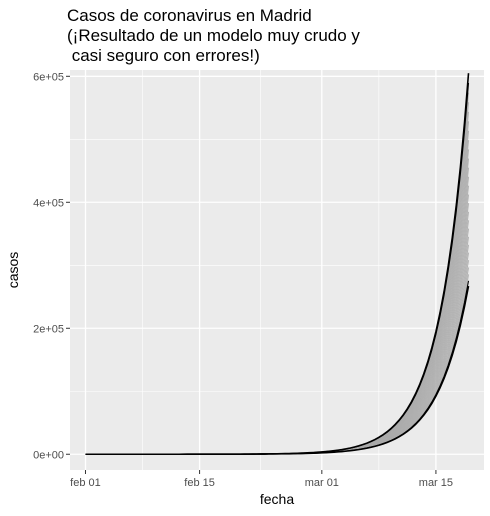 The height and width of the screenshot is (516, 490). What do you see at coordinates (213, 35) in the screenshot?
I see `chart-title-line-2: (¡Resultado de un modelo muy crudo y` at bounding box center [213, 35].